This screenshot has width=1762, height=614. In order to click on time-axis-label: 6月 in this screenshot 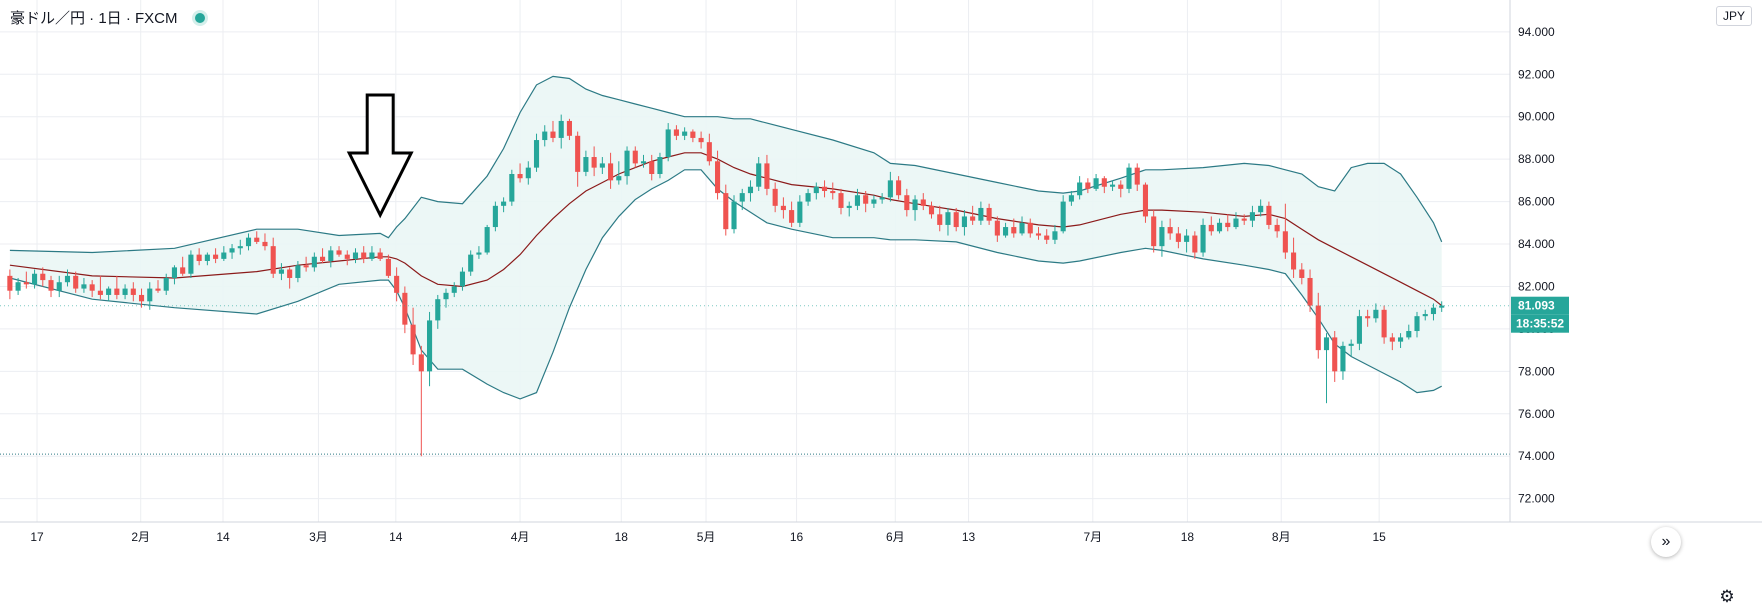, I will do `click(895, 537)`.